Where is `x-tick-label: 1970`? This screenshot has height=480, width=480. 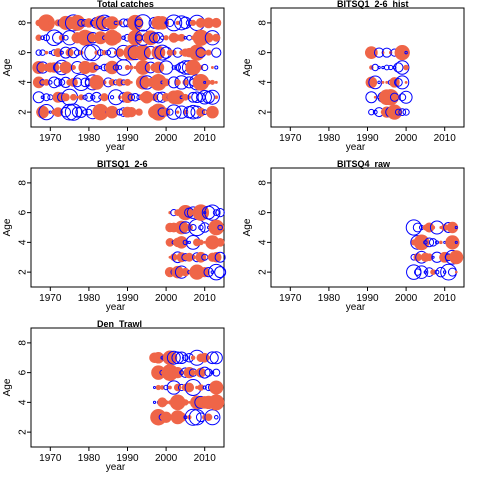 x-tick-label: 1970 is located at coordinates (50, 298).